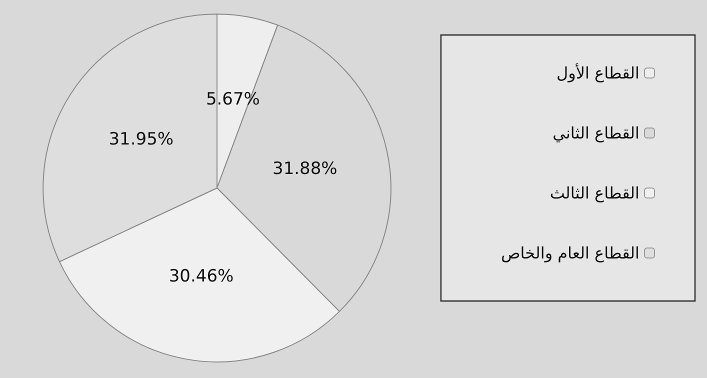 The image size is (707, 378). Describe the element at coordinates (570, 253) in the screenshot. I see `legend-label: القطاع العام والخاص` at that location.